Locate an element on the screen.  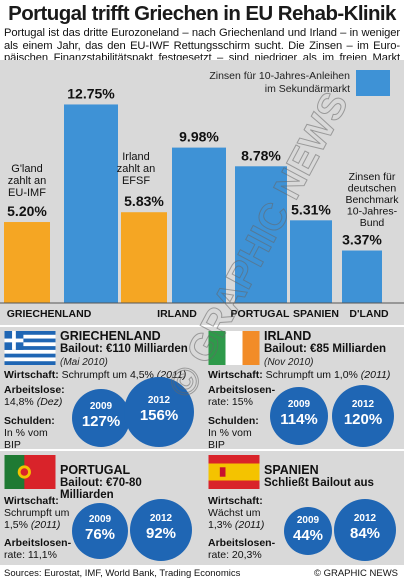
spain-flag-icon is located at coordinates (234, 472).